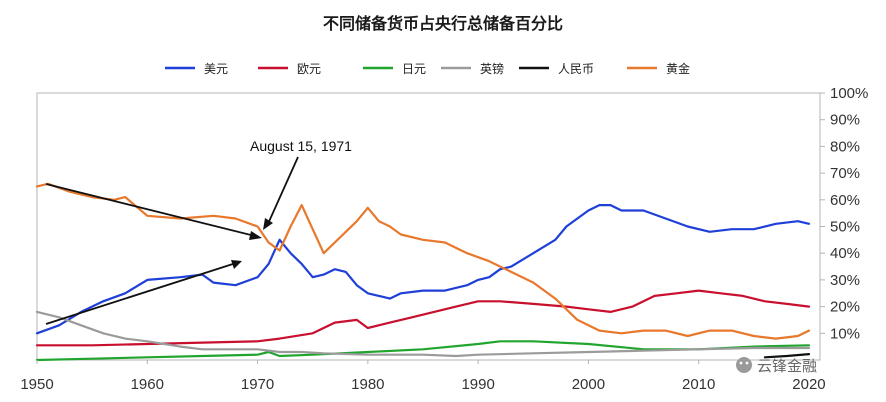 The height and width of the screenshot is (402, 886). Describe the element at coordinates (36, 384) in the screenshot. I see `x-tick-label: 1950` at that location.